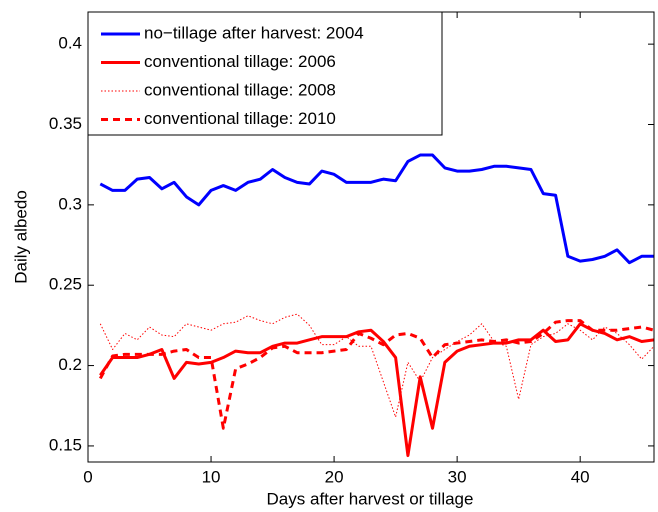 This screenshot has width=658, height=512. What do you see at coordinates (65, 123) in the screenshot?
I see `y-tick-label: 0.35` at bounding box center [65, 123].